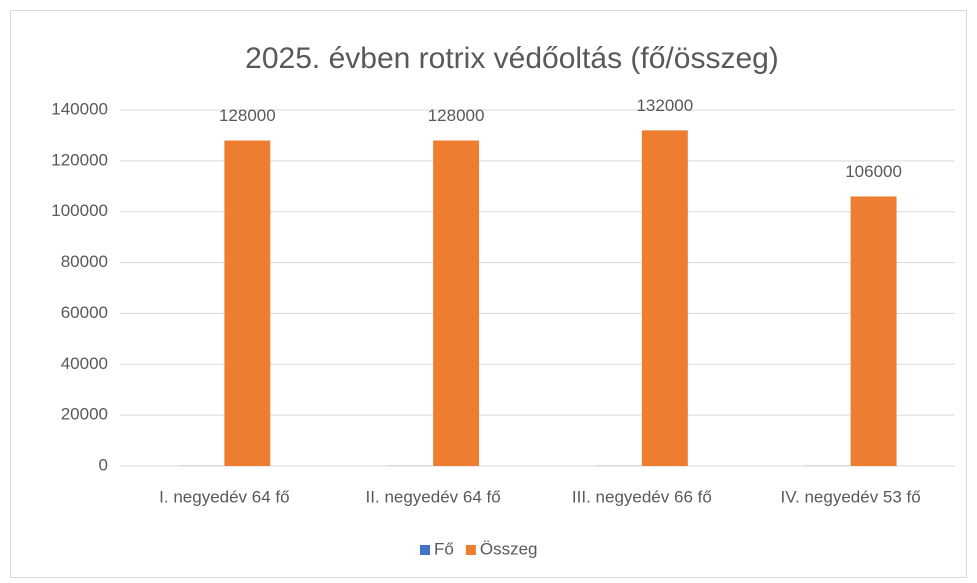 The image size is (977, 583). Describe the element at coordinates (444, 548) in the screenshot. I see `legend-label: Fő` at that location.